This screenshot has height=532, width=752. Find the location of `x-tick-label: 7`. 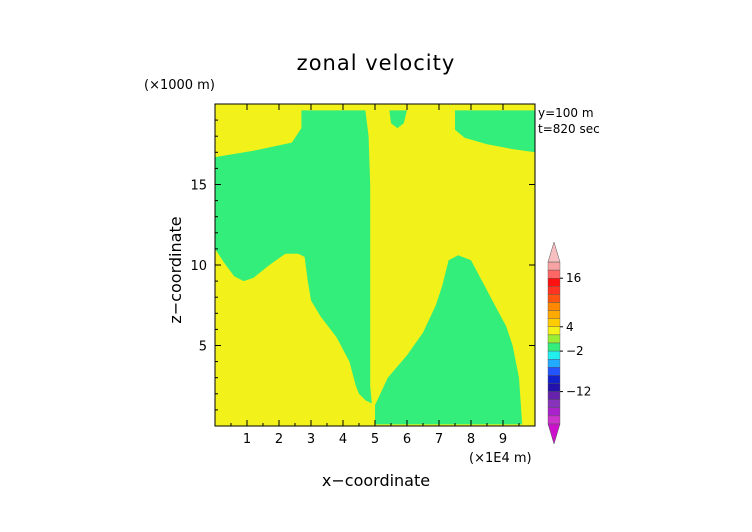

x-tick-label: 7 is located at coordinates (439, 439).